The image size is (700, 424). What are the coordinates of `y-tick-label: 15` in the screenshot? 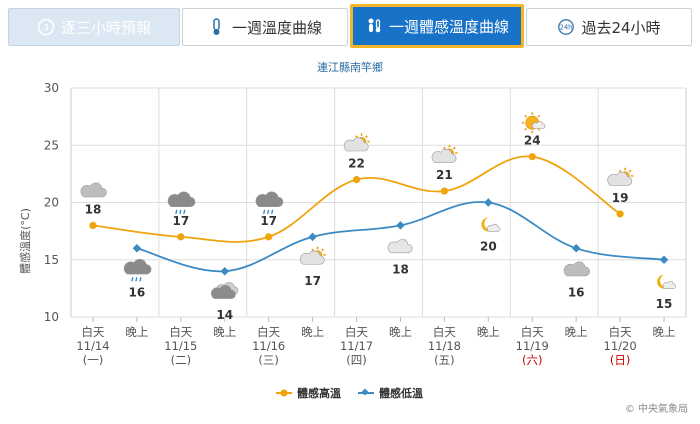 It's located at (51, 260).